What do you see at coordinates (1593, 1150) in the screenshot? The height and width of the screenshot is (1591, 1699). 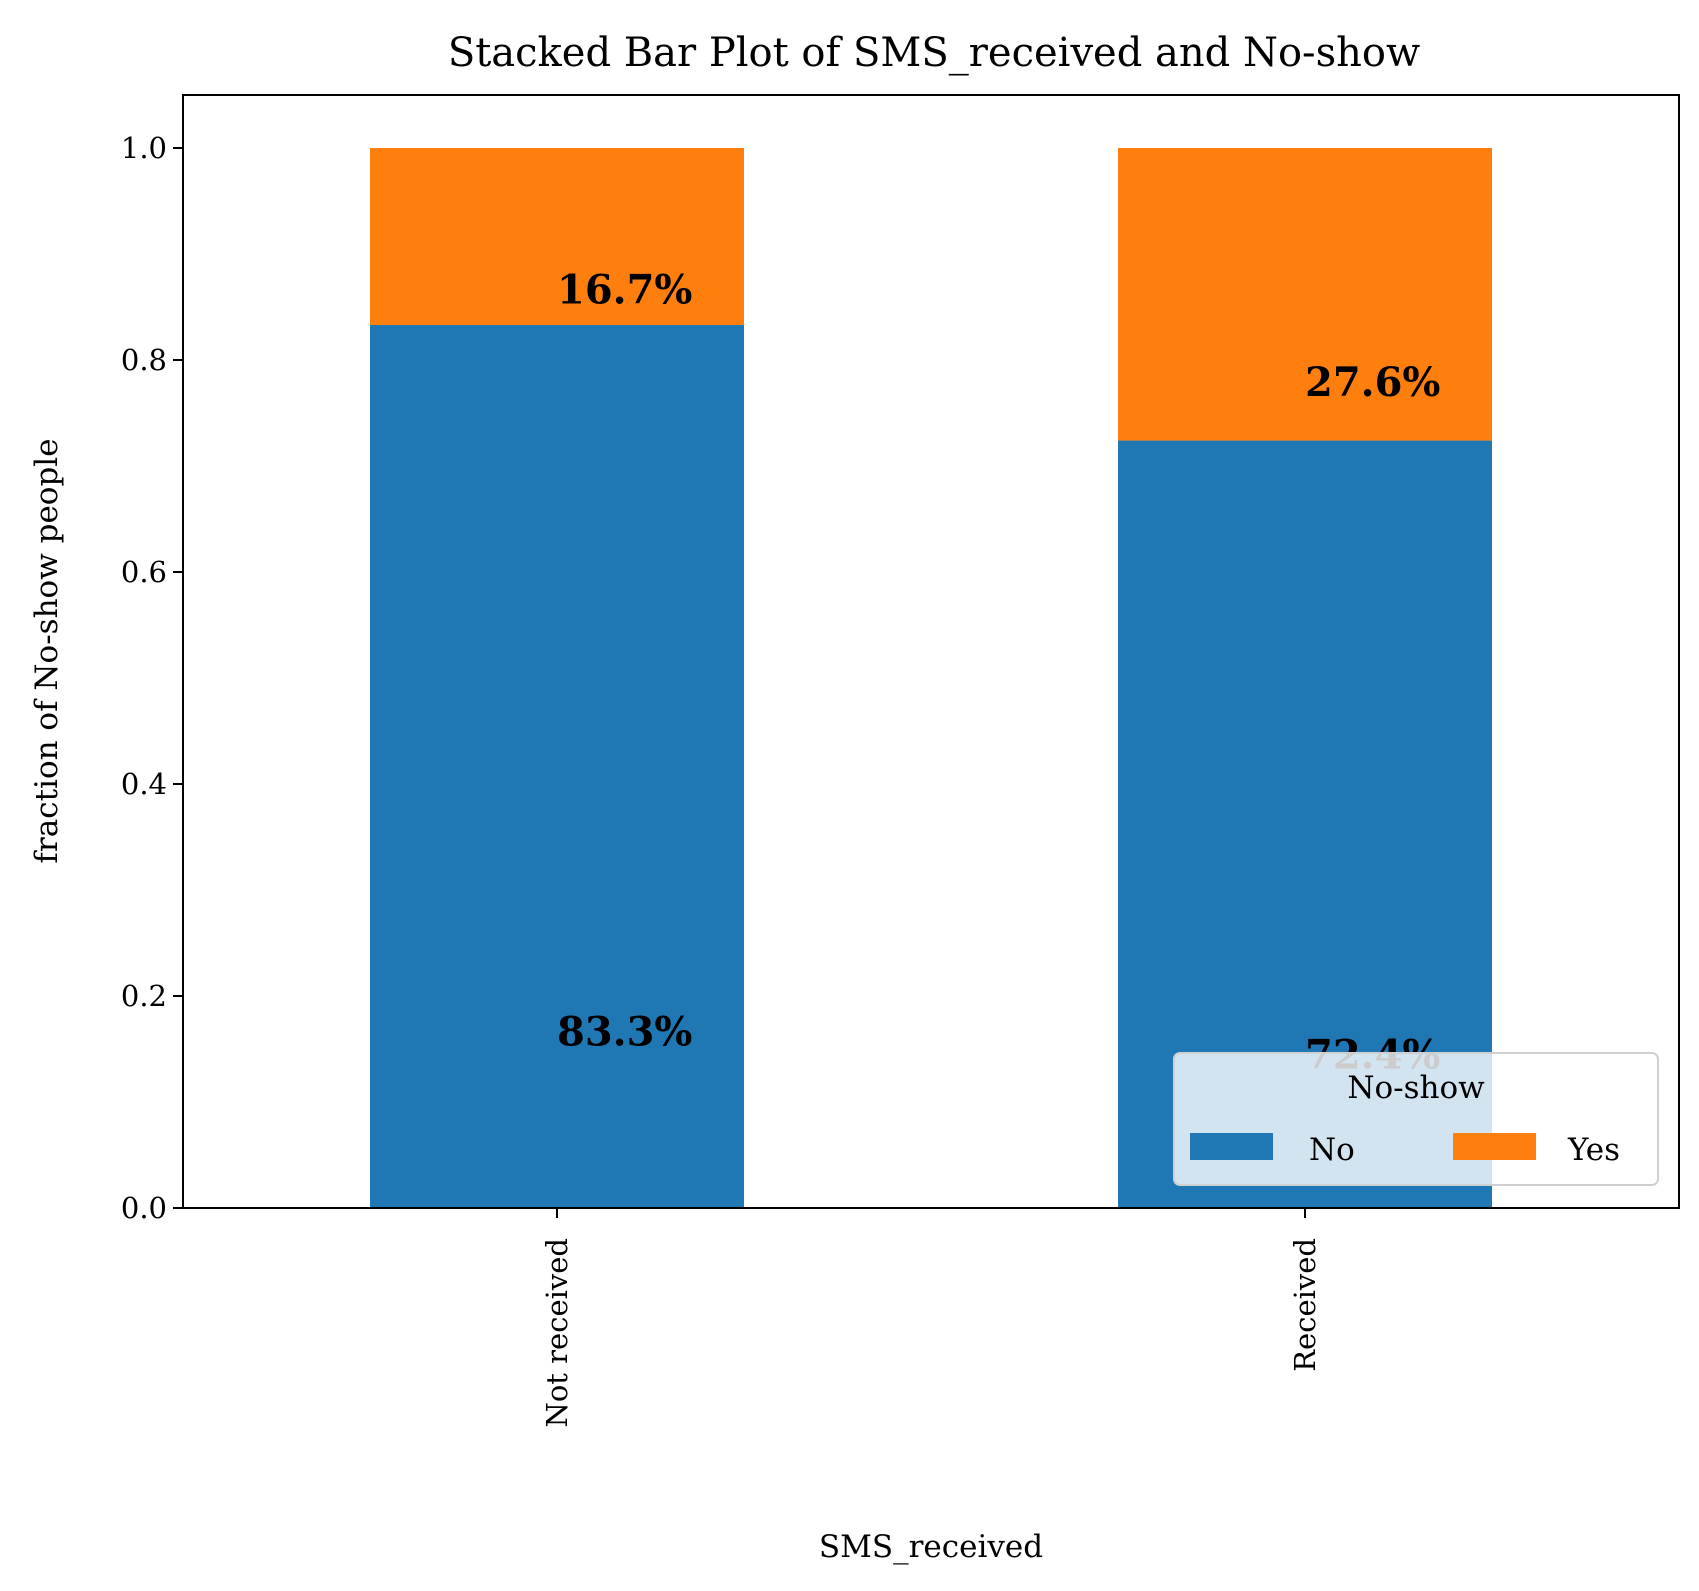 I see `legend-label-yes: Yes` at bounding box center [1593, 1150].